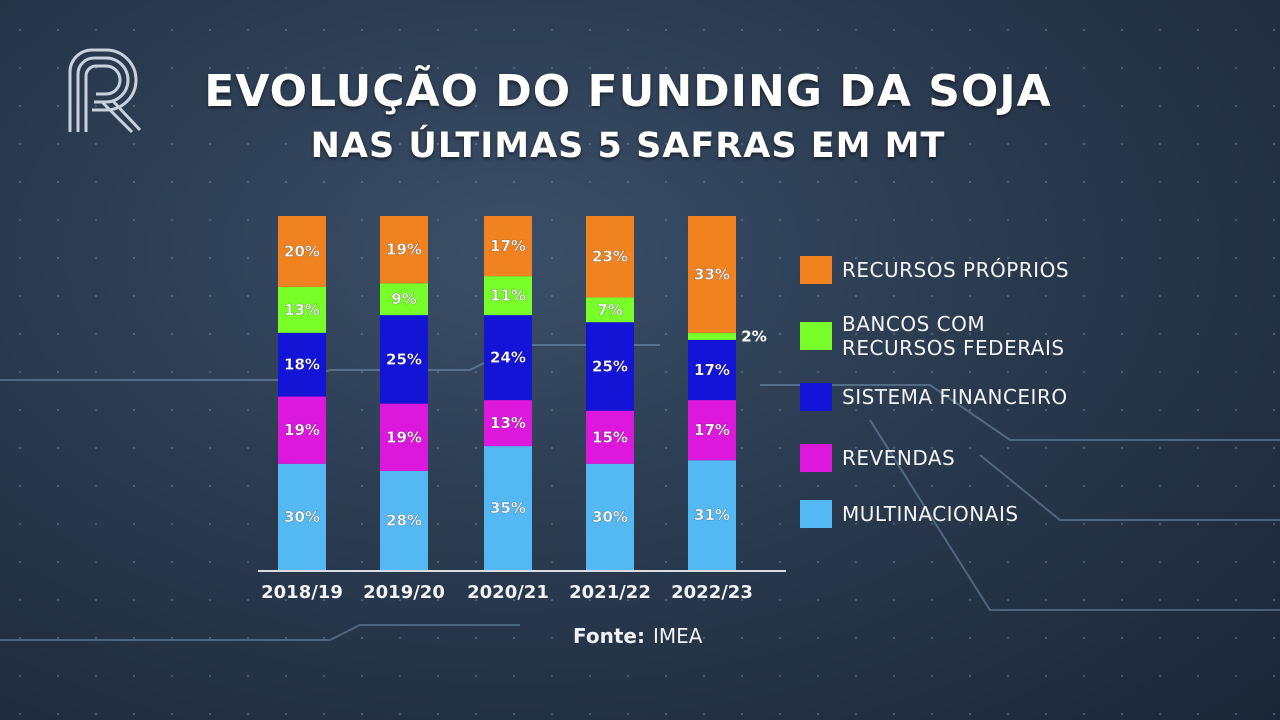 The width and height of the screenshot is (1280, 720). I want to click on bar-segment-2021-22-s4, so click(610, 257).